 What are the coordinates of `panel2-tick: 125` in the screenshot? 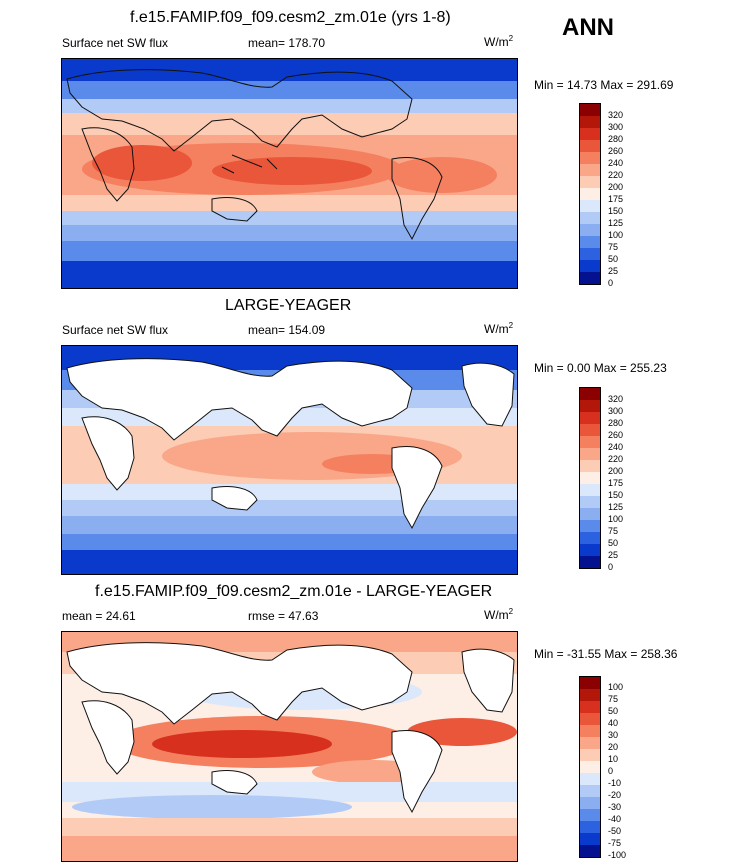 It's located at (616, 507).